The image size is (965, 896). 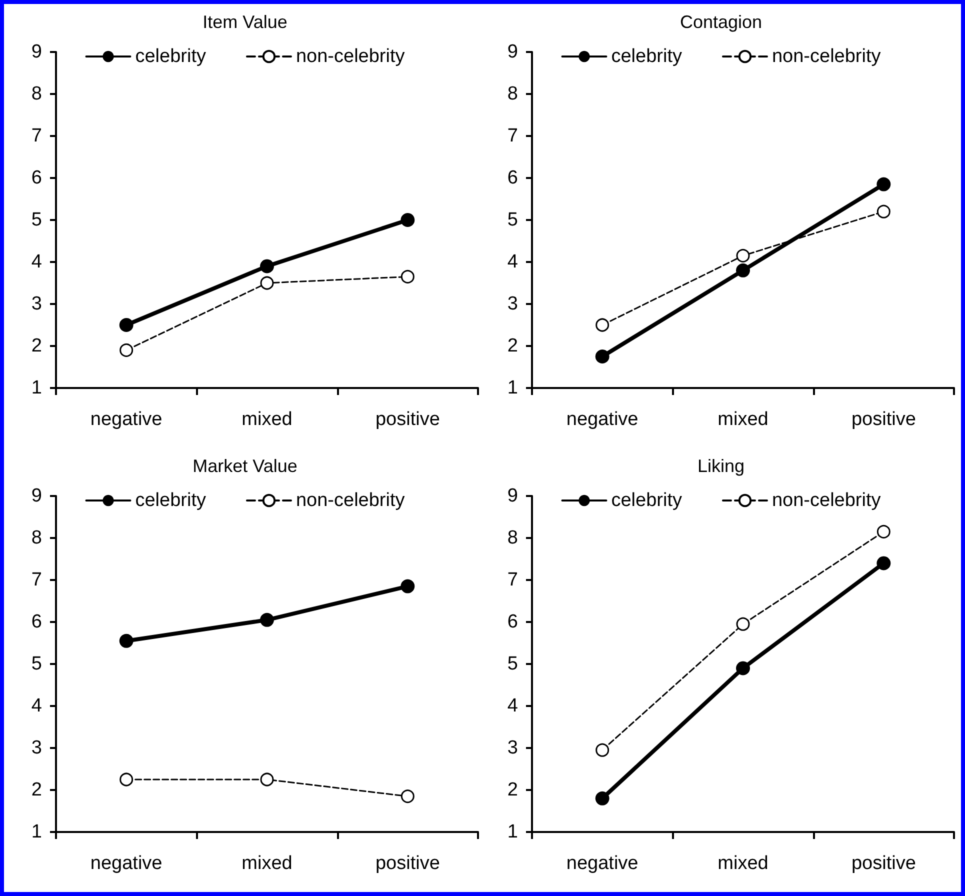 I want to click on chart-title: Item Value, so click(x=245, y=22).